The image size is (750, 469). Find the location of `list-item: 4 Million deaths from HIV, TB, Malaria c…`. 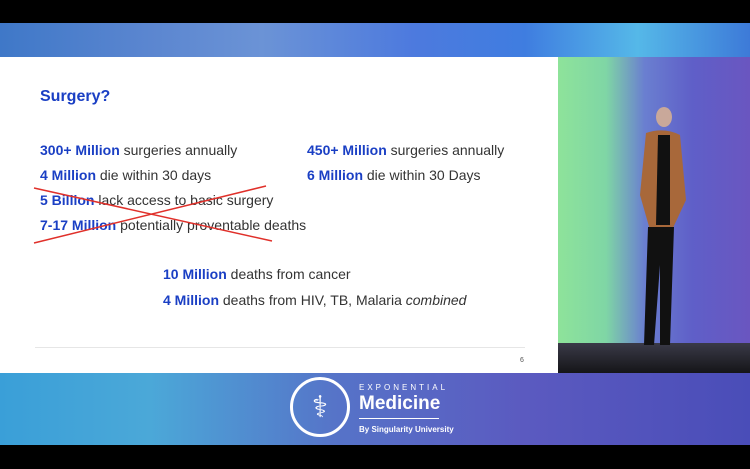

list-item: 4 Million deaths from HIV, TB, Malaria c… is located at coordinates (314, 300).